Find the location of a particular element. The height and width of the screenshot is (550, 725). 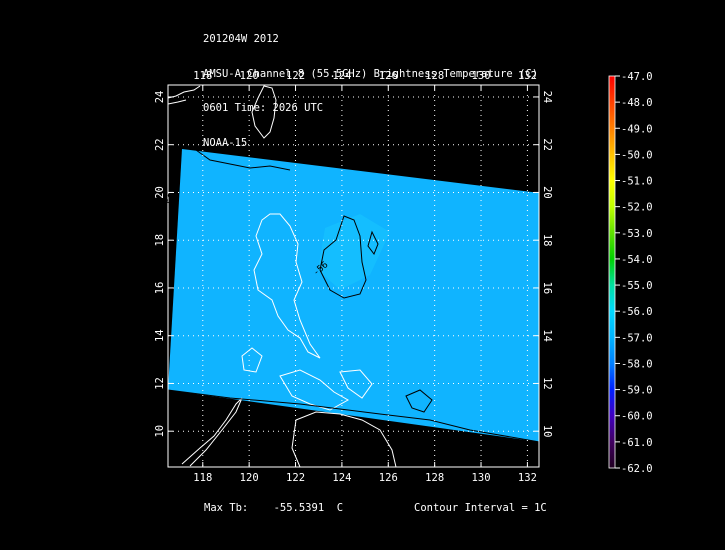

lon-tick-label-bottom: 118 is located at coordinates (202, 478).